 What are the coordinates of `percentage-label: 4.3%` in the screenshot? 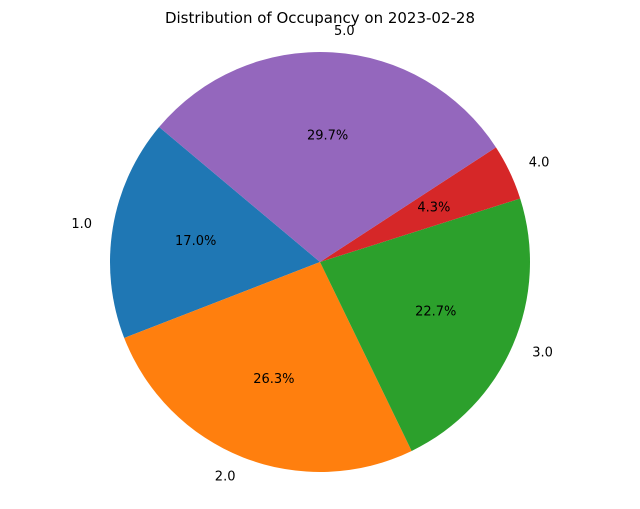 It's located at (433, 208).